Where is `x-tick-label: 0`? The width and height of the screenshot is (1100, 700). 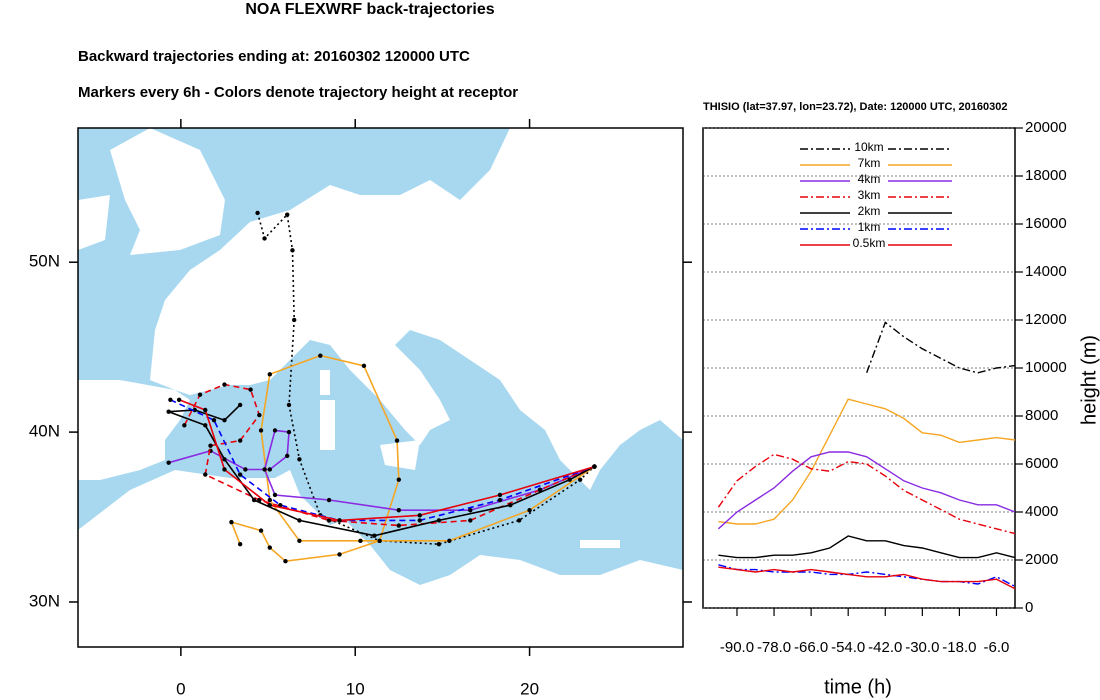 x-tick-label: 0 is located at coordinates (180, 688).